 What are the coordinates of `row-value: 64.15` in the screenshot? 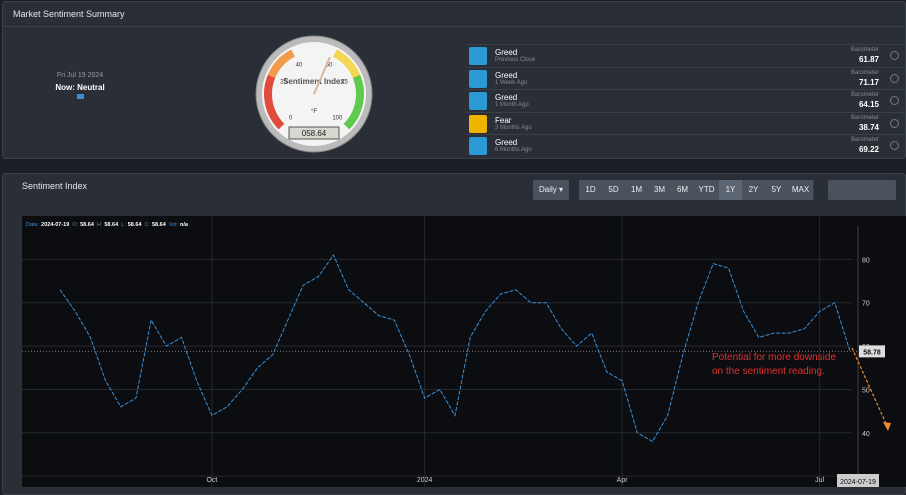 It's located at (868, 104).